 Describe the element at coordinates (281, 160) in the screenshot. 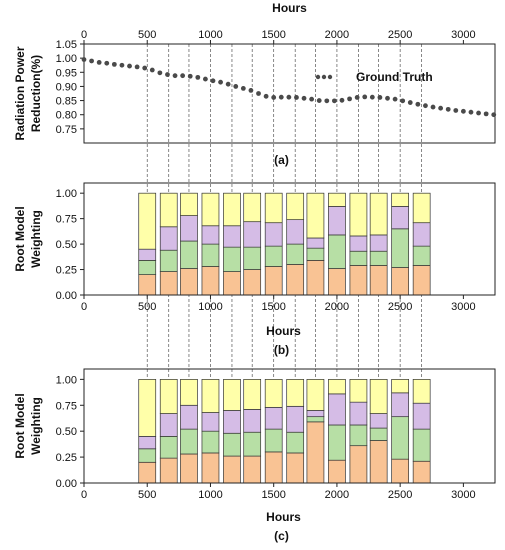

I see `panel-label: (a)` at that location.